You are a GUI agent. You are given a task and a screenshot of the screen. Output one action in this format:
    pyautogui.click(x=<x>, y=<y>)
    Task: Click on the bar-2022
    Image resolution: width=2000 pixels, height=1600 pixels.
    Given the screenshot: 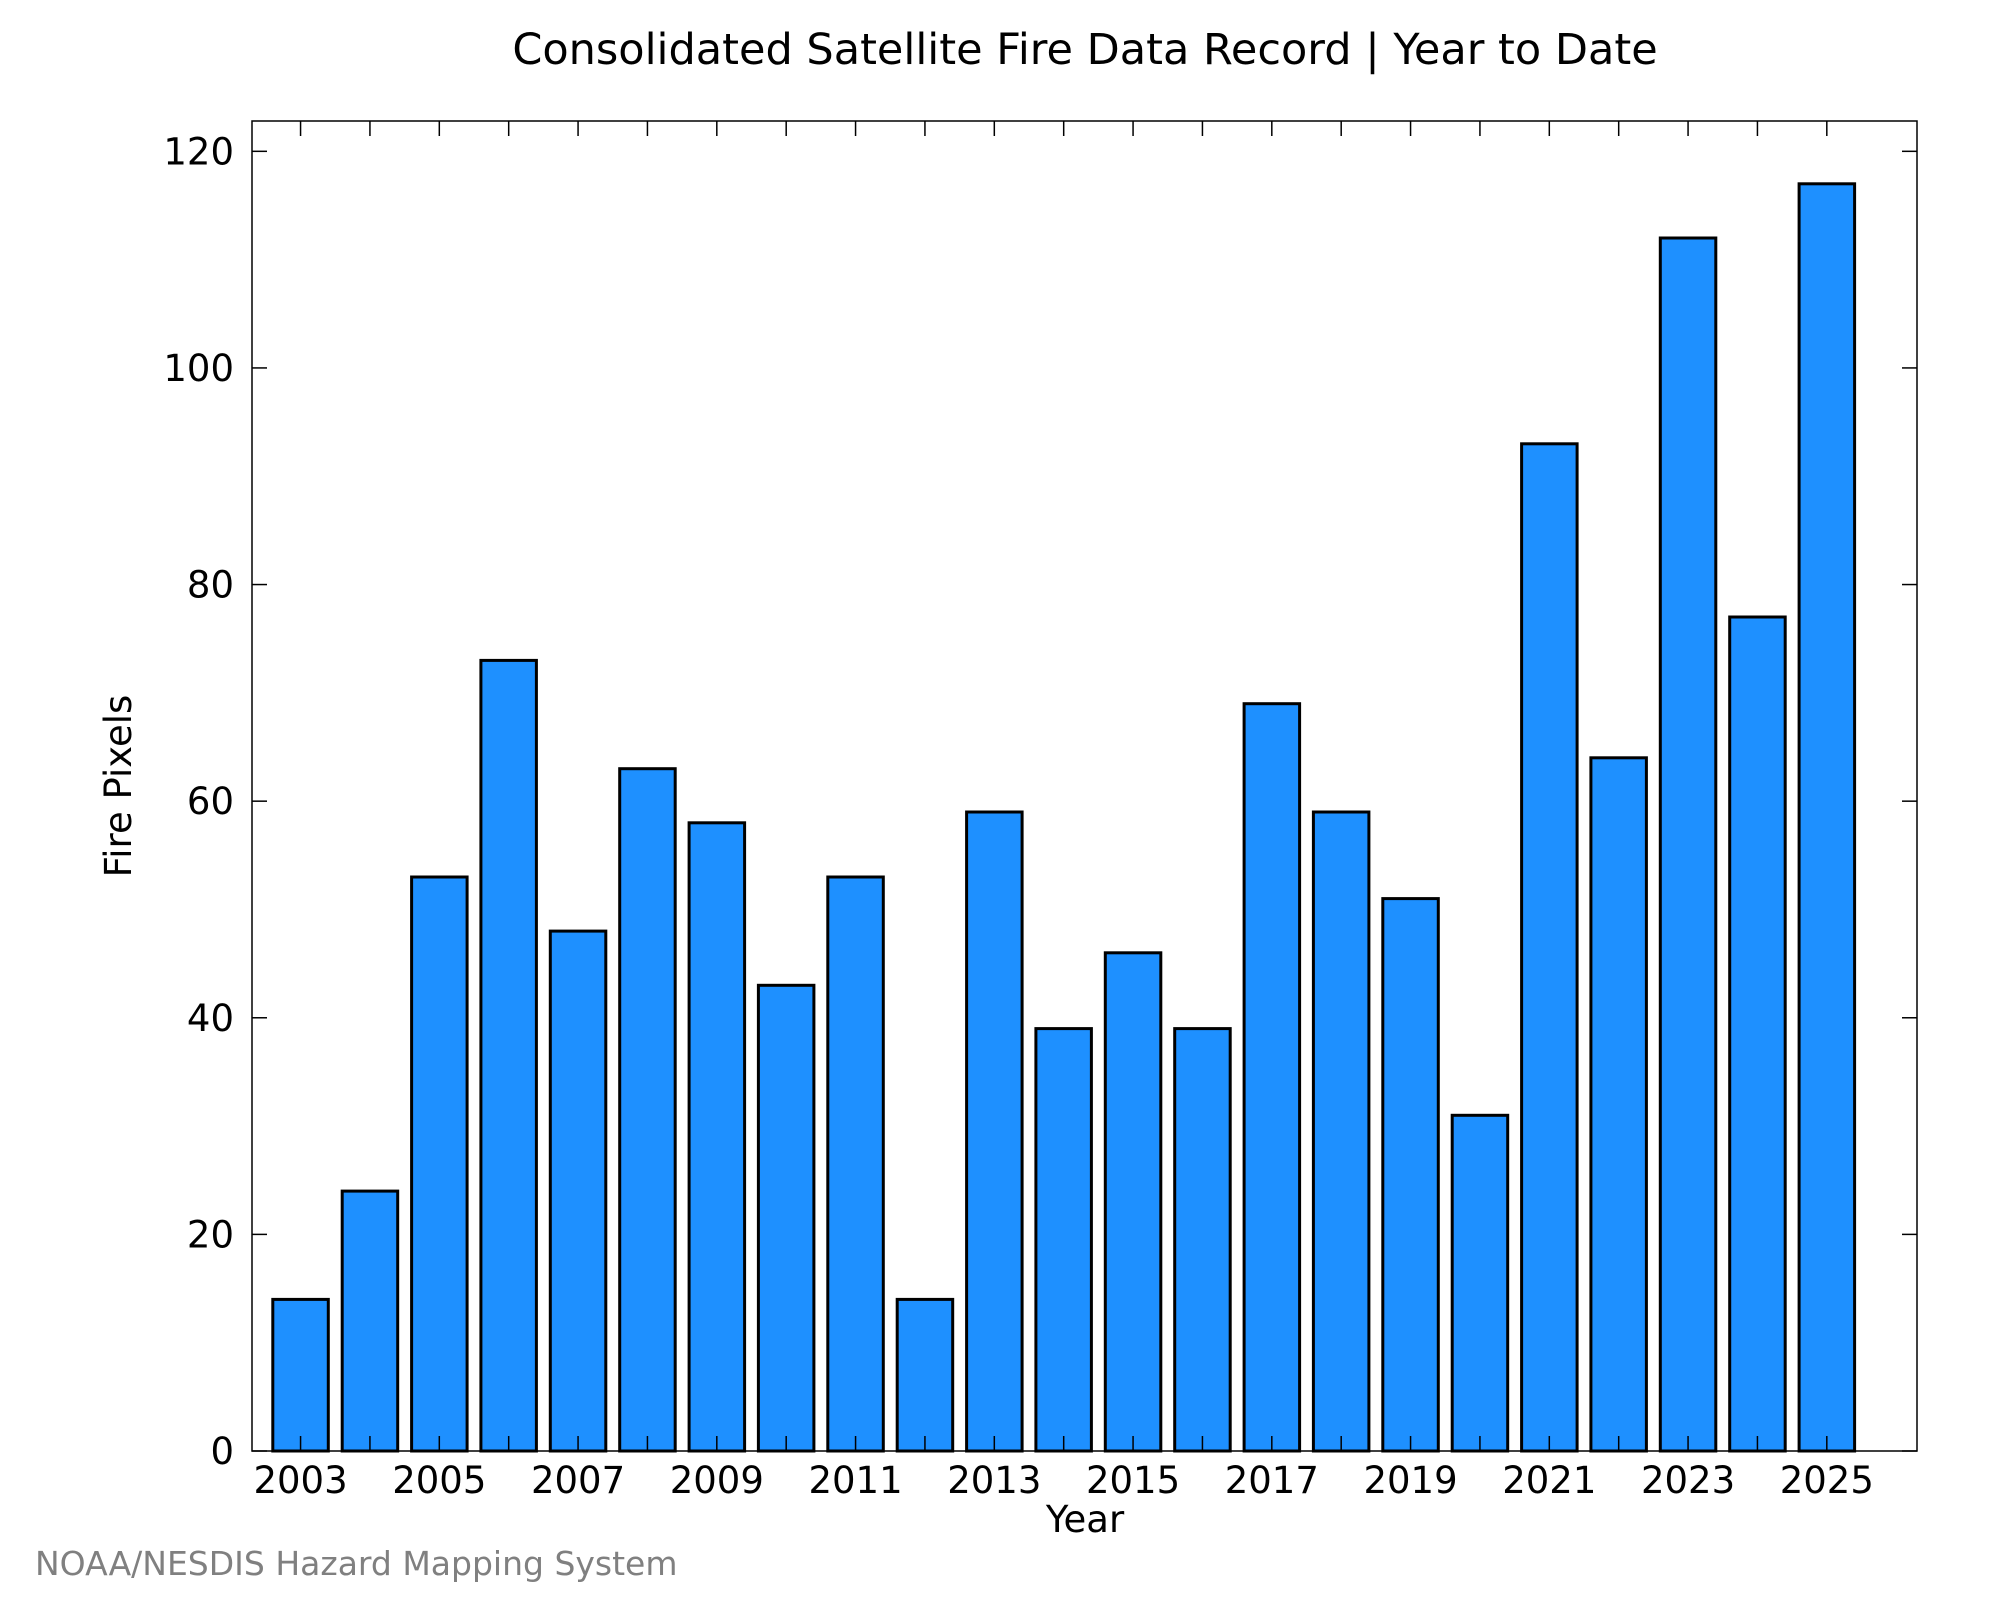 What is the action you would take?
    pyautogui.click(x=1618, y=1104)
    